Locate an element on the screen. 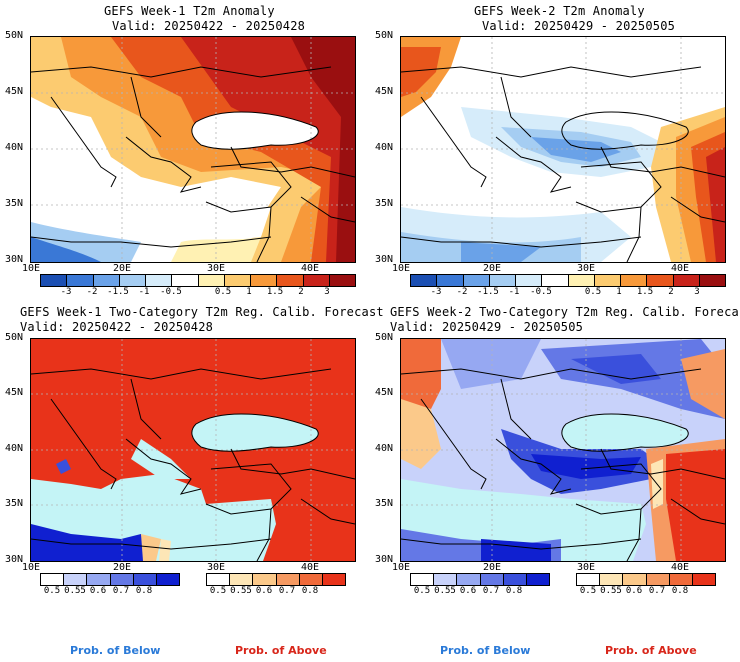 This screenshot has width=740, height=662. colorbar-label: -1.5 is located at coordinates (118, 292).